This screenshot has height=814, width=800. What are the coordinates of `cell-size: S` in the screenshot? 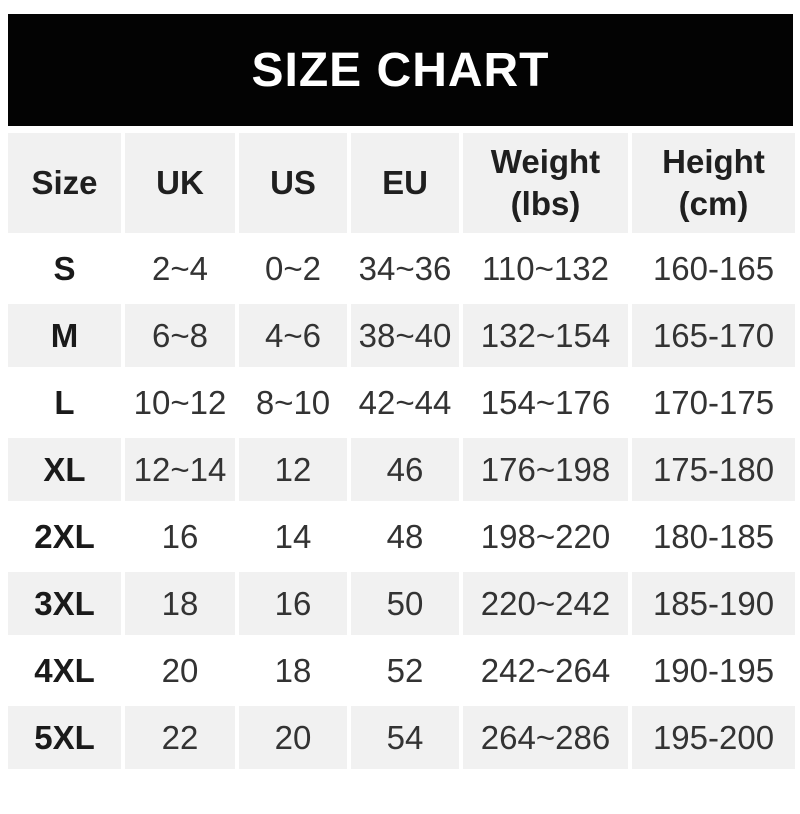 It's located at (64, 268).